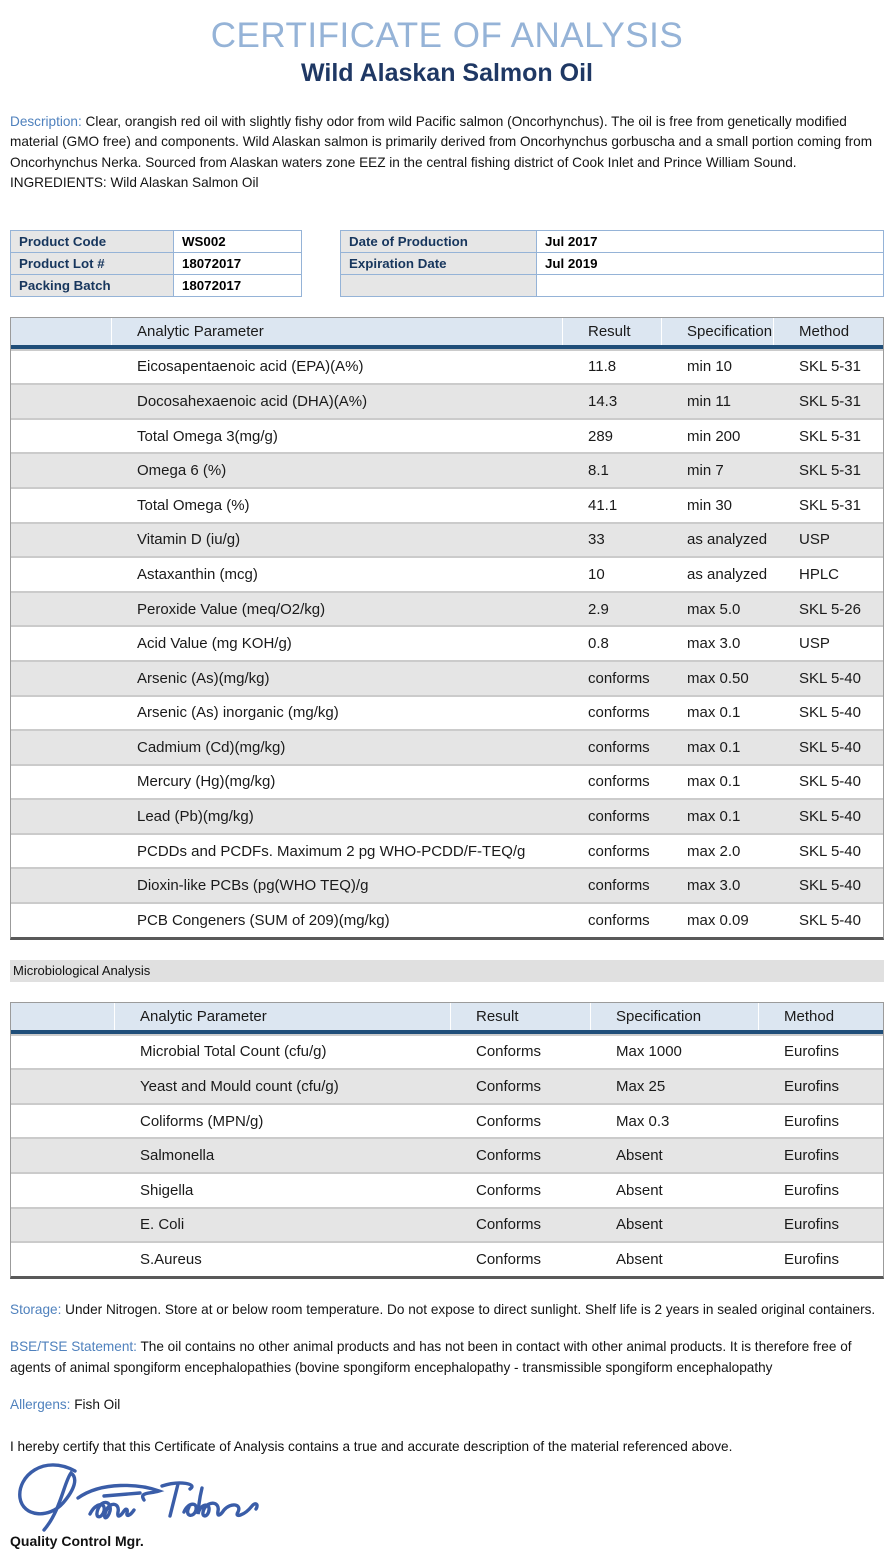 The height and width of the screenshot is (1549, 894). What do you see at coordinates (598, 471) in the screenshot?
I see `result-cell: 8.1` at bounding box center [598, 471].